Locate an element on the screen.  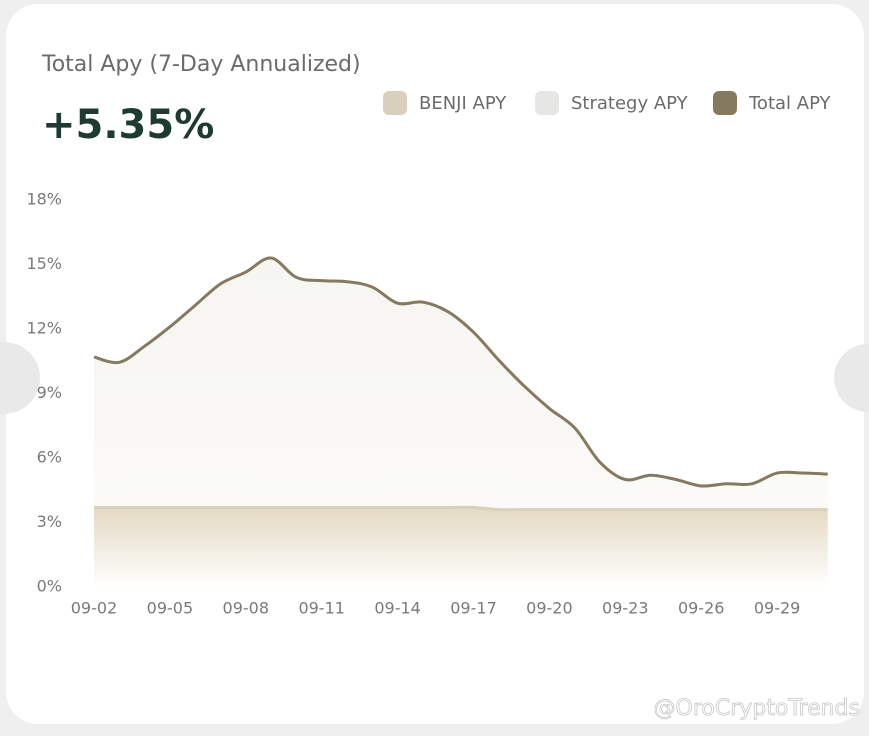
x-tick-label: 09-17 is located at coordinates (473, 608).